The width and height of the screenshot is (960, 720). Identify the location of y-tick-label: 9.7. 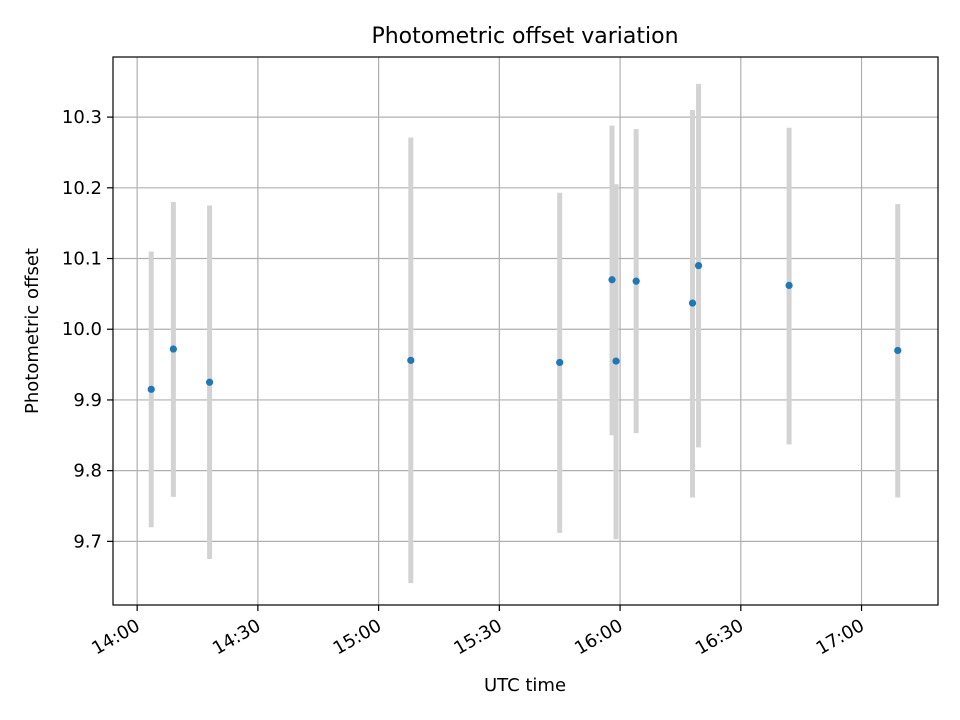
(87, 541).